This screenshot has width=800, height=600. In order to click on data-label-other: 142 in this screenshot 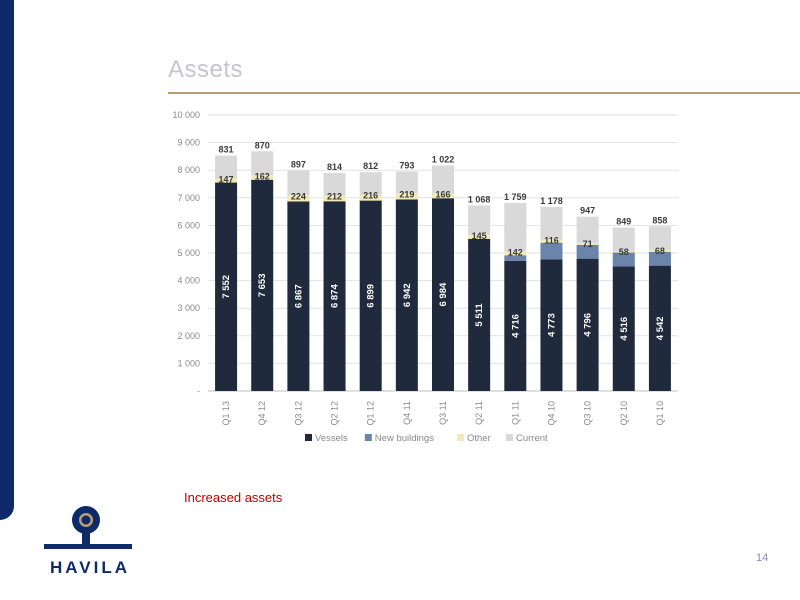, I will do `click(515, 252)`.